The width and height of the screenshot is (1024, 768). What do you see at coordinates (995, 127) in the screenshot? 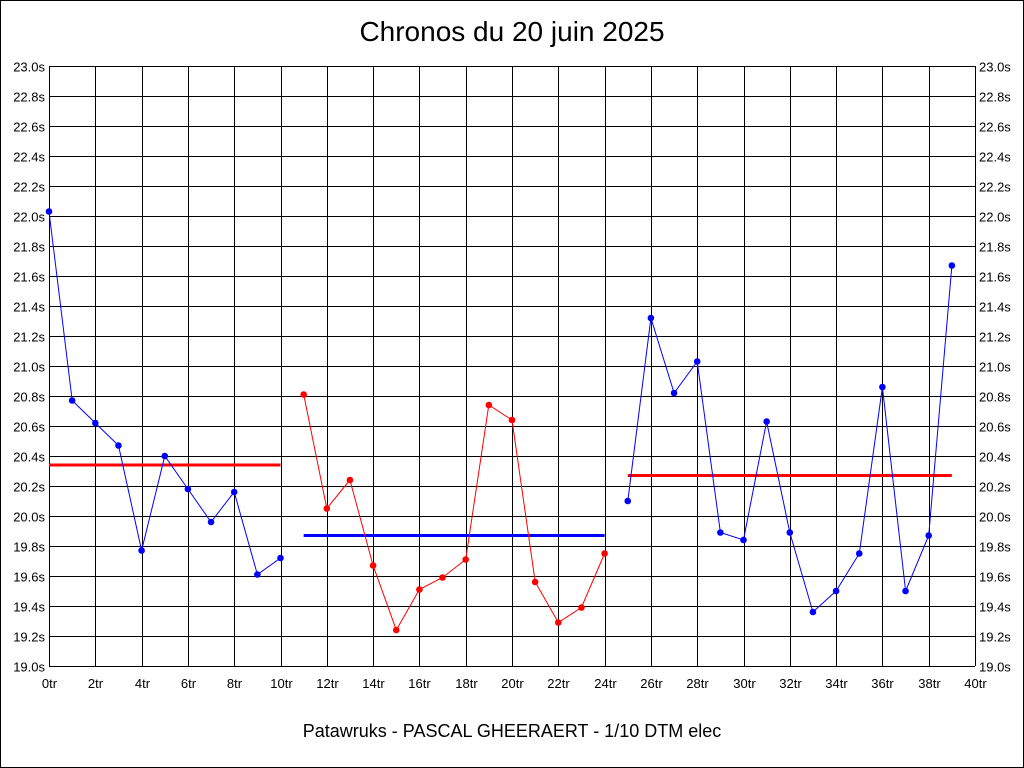
I see `y-tick-label-right: 22.6s` at bounding box center [995, 127].